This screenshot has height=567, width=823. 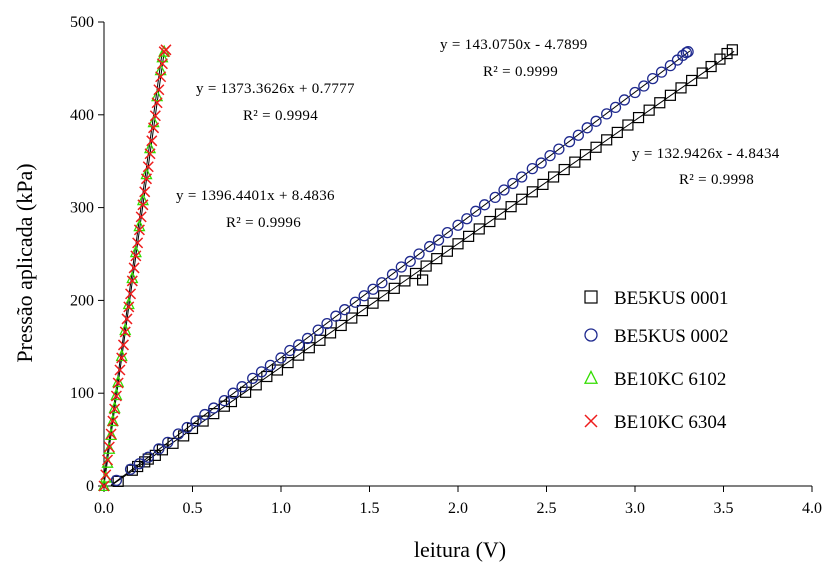 What do you see at coordinates (370, 508) in the screenshot?
I see `x-tick-label: 1.5` at bounding box center [370, 508].